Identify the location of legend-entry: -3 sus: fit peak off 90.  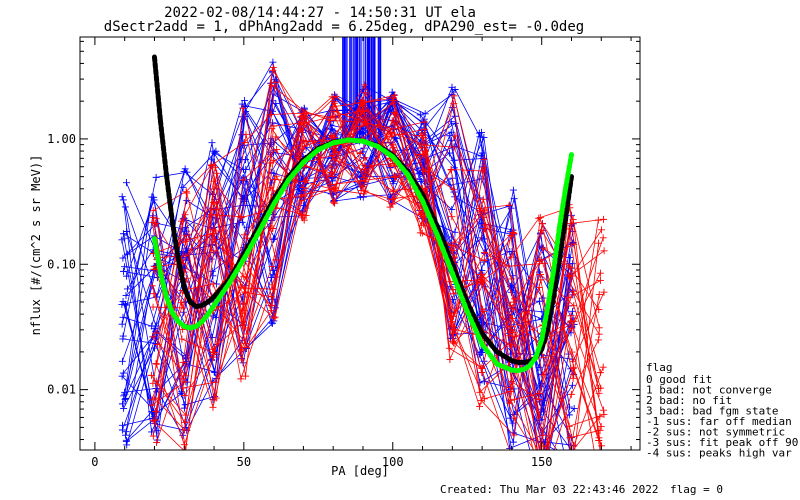
(722, 442).